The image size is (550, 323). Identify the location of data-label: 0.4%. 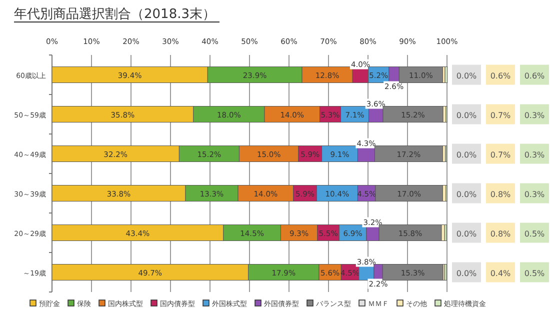
(501, 273).